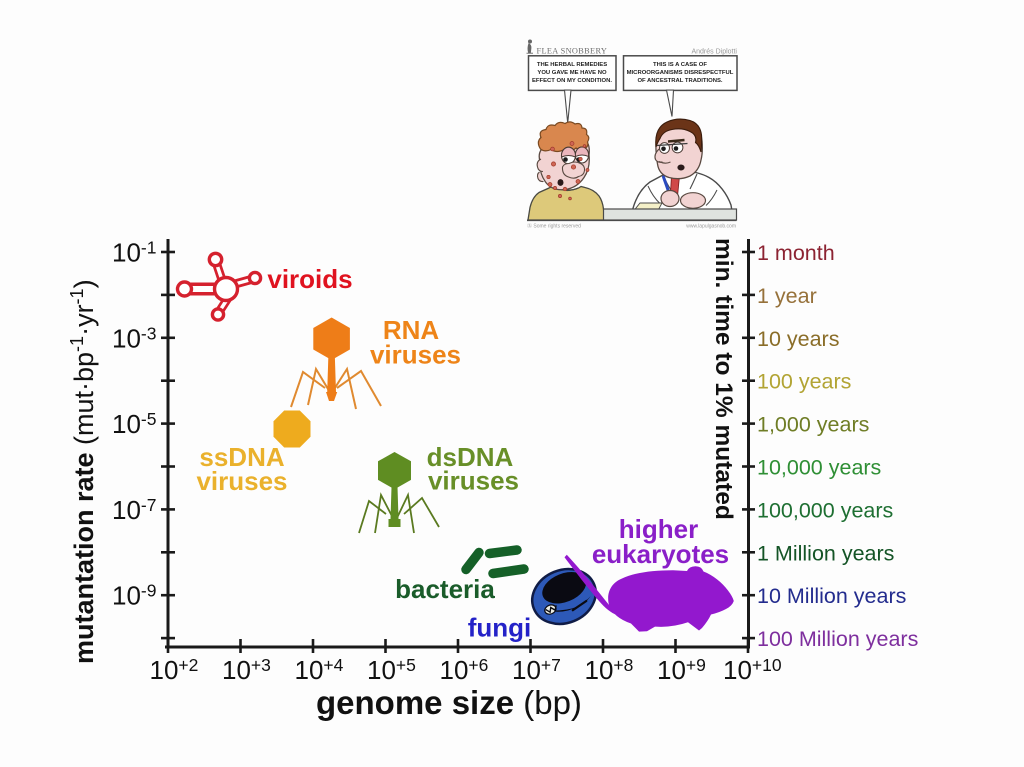 The height and width of the screenshot is (767, 1024). Describe the element at coordinates (134, 596) in the screenshot. I see `svg-text: 10⁻⁹` at that location.